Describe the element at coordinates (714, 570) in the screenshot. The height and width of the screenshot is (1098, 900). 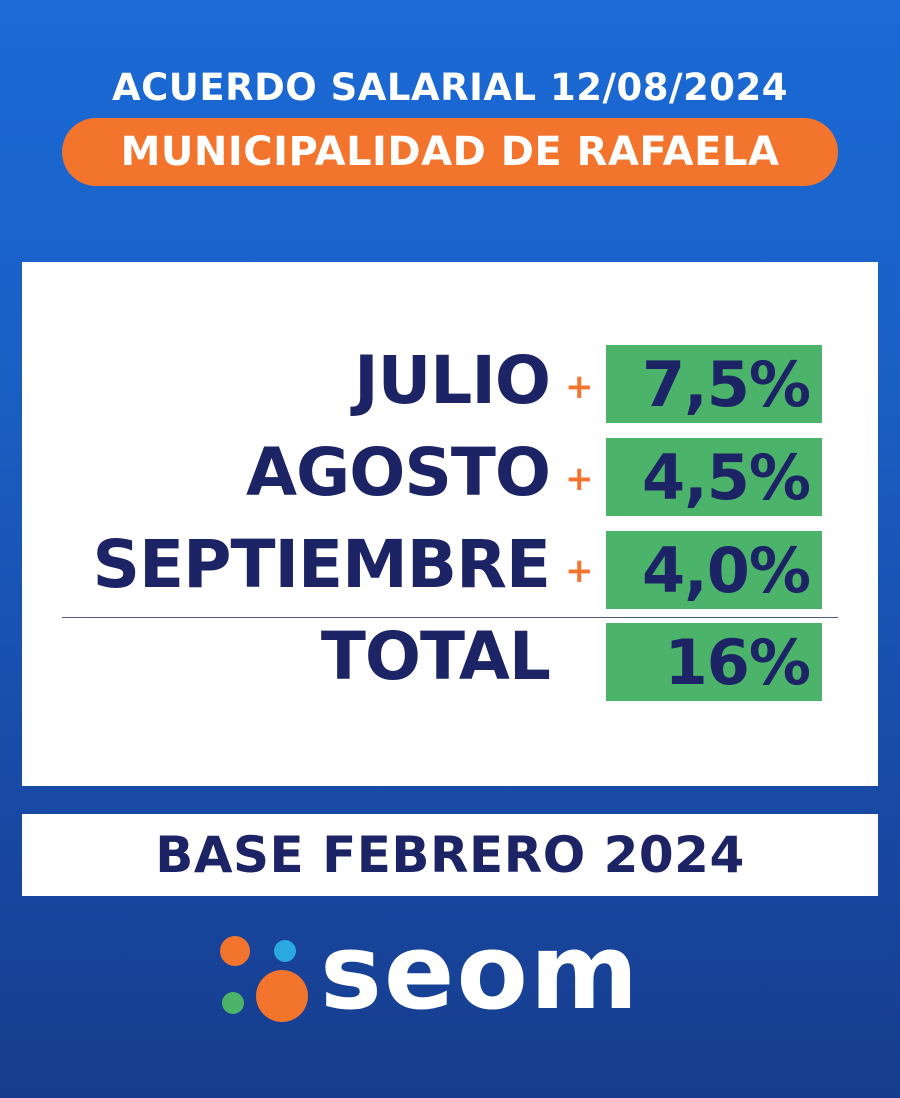
I see `value-septiembre: 4,0%` at that location.